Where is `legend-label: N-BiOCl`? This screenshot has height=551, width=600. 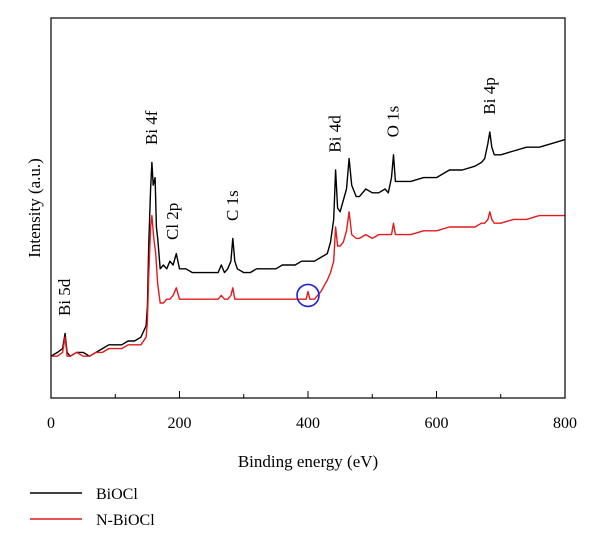
legend-label: N-BiOCl is located at coordinates (125, 520).